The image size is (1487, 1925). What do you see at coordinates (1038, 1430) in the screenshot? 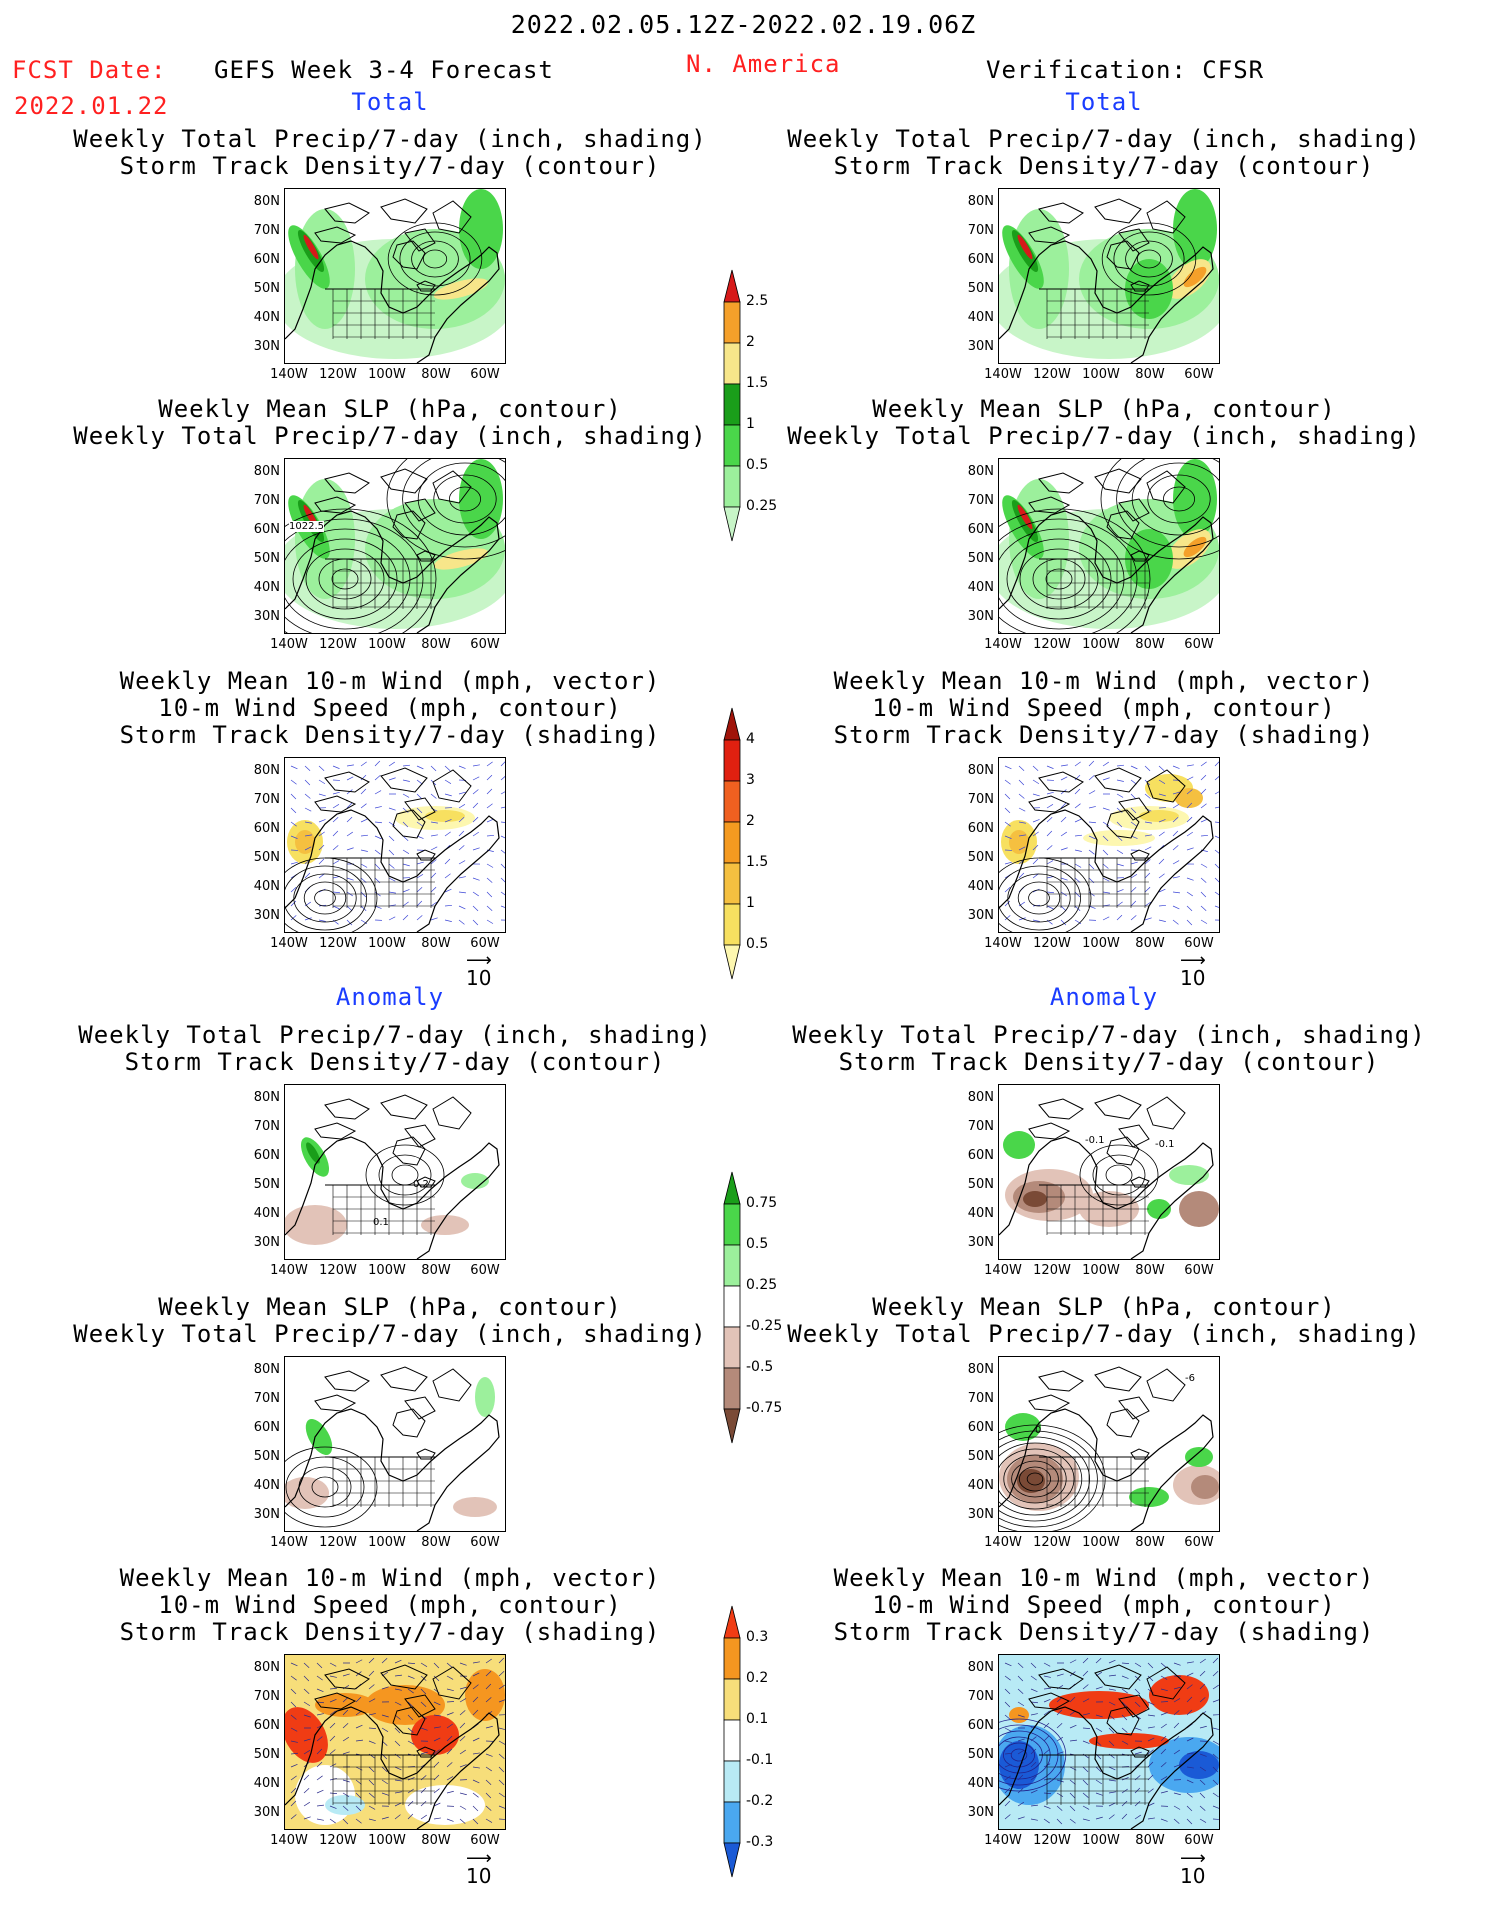
I see `contour-label: 0` at bounding box center [1038, 1430].